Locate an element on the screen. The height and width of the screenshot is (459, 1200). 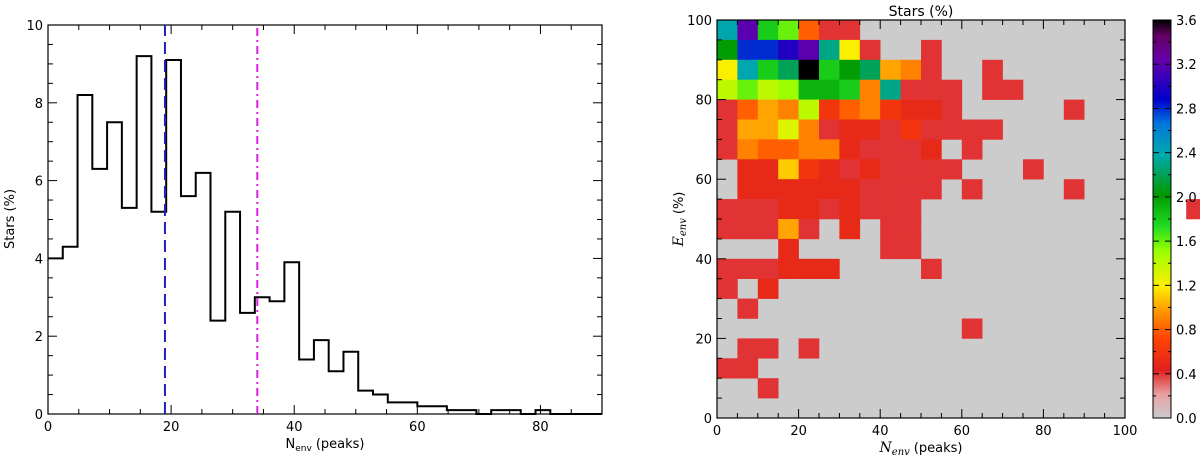
heatmap-y-tick-label: 80 is located at coordinates (703, 101).